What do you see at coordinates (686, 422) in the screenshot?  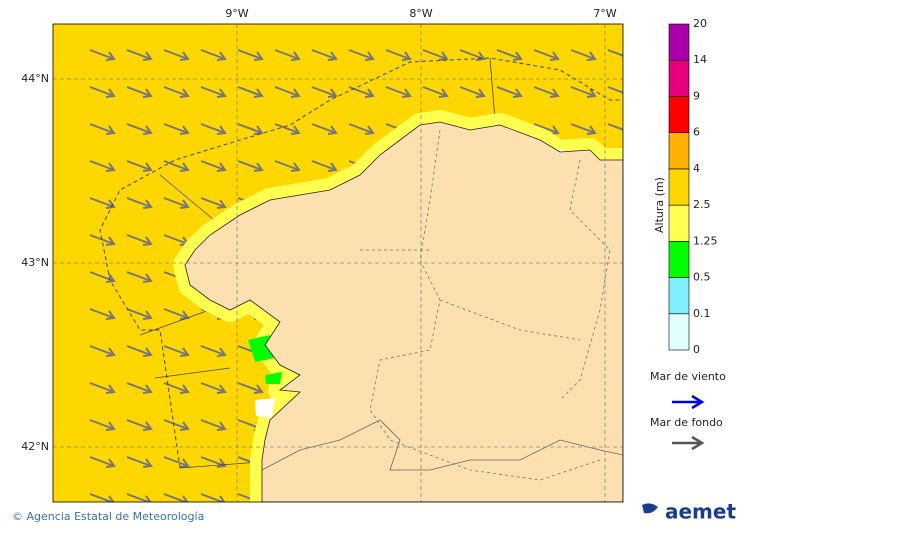 I see `legend-label: Mar de fondo` at bounding box center [686, 422].